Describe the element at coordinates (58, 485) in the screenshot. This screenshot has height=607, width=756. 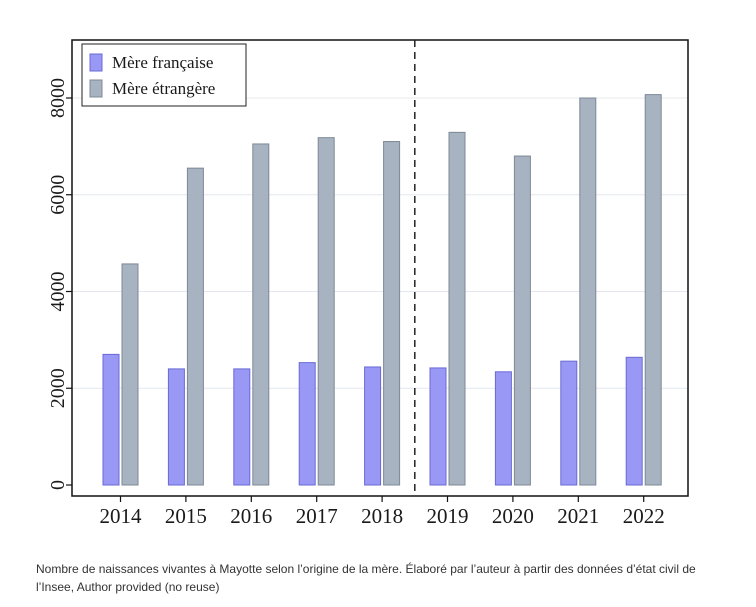
I see `y-tick-label: 0` at that location.